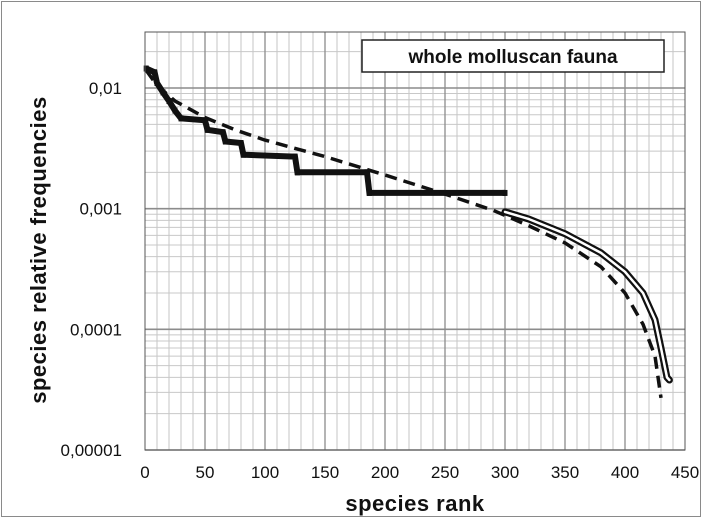  What do you see at coordinates (205, 472) in the screenshot?
I see `x-tick-label: 50` at bounding box center [205, 472].